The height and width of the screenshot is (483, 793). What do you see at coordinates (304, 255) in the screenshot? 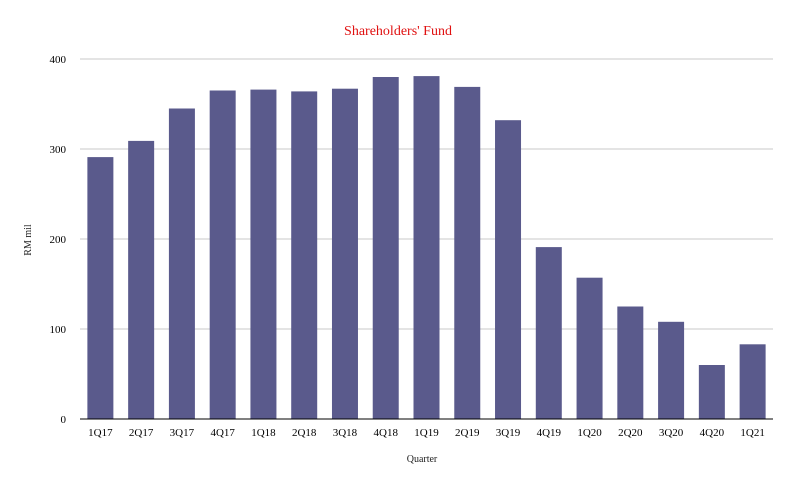
I see `bar-2Q18` at bounding box center [304, 255].